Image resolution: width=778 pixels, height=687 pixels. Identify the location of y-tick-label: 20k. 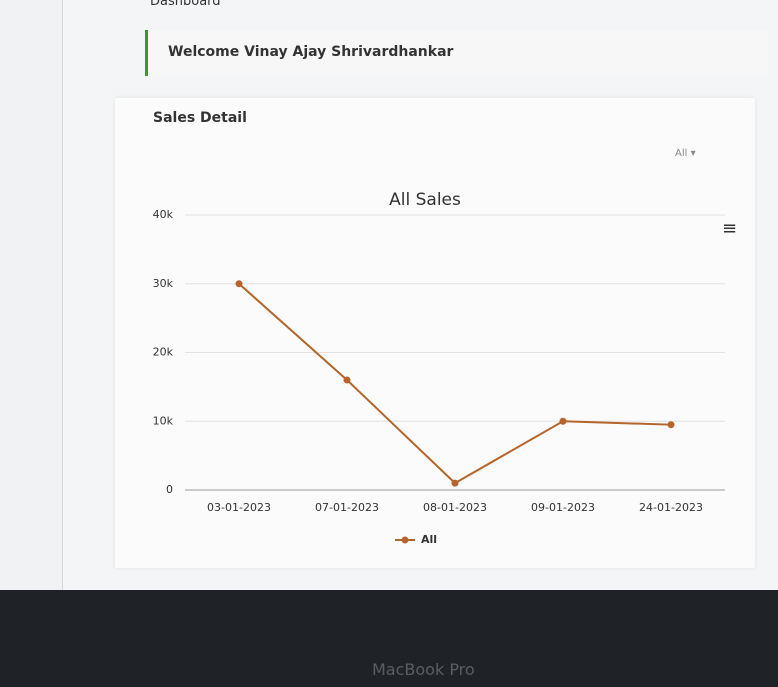
(163, 352).